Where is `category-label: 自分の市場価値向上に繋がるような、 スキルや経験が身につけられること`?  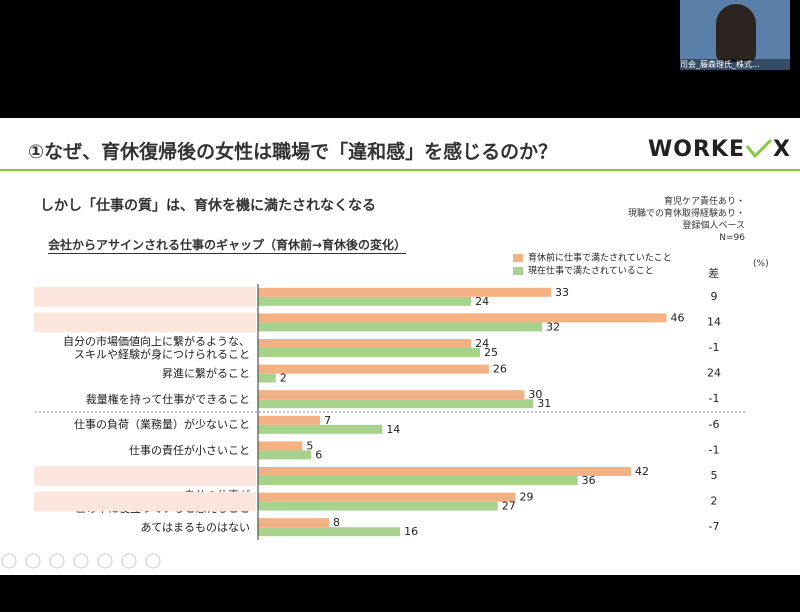
category-label: 自分の市場価値向上に繋がるような、 スキルや経験が身につけられること is located at coordinates (156, 348).